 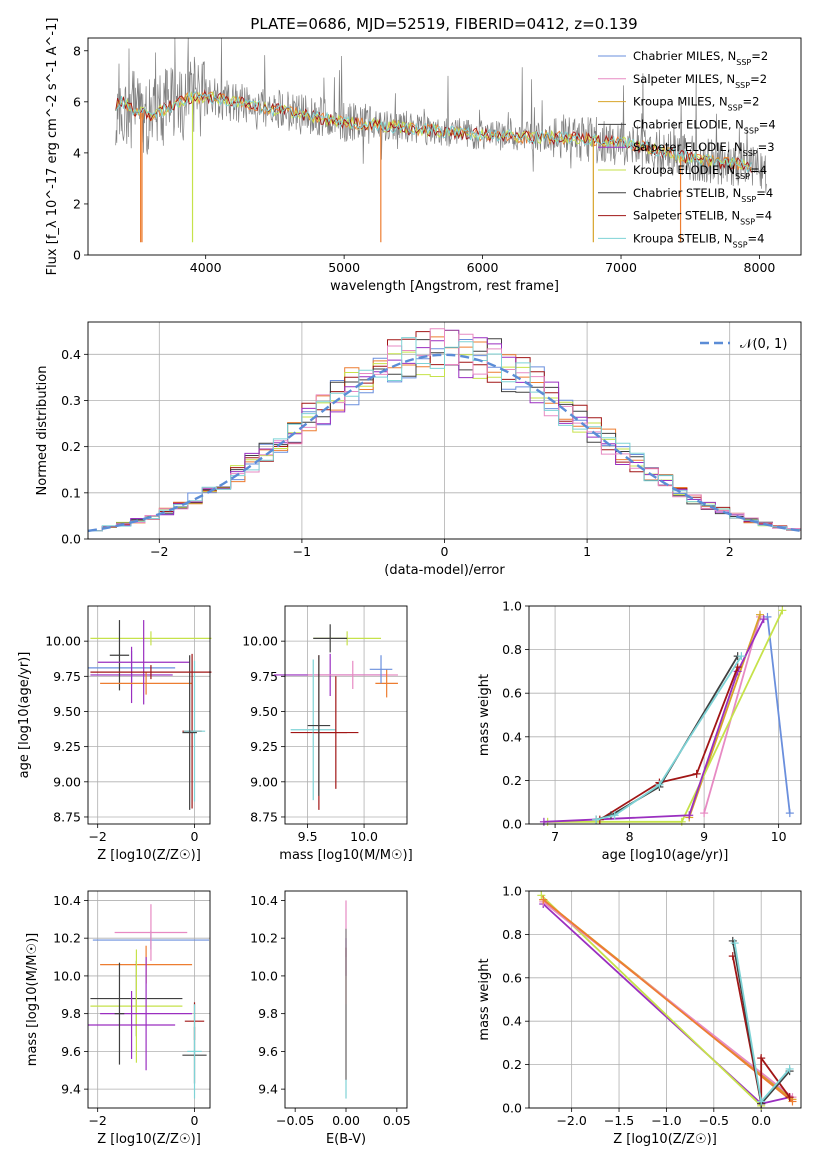 I want to click on axes-mass-vs-Z: −2 0 9.4 9.6 9.8 10.0 10.2 10.4, so click(x=131, y=1009).